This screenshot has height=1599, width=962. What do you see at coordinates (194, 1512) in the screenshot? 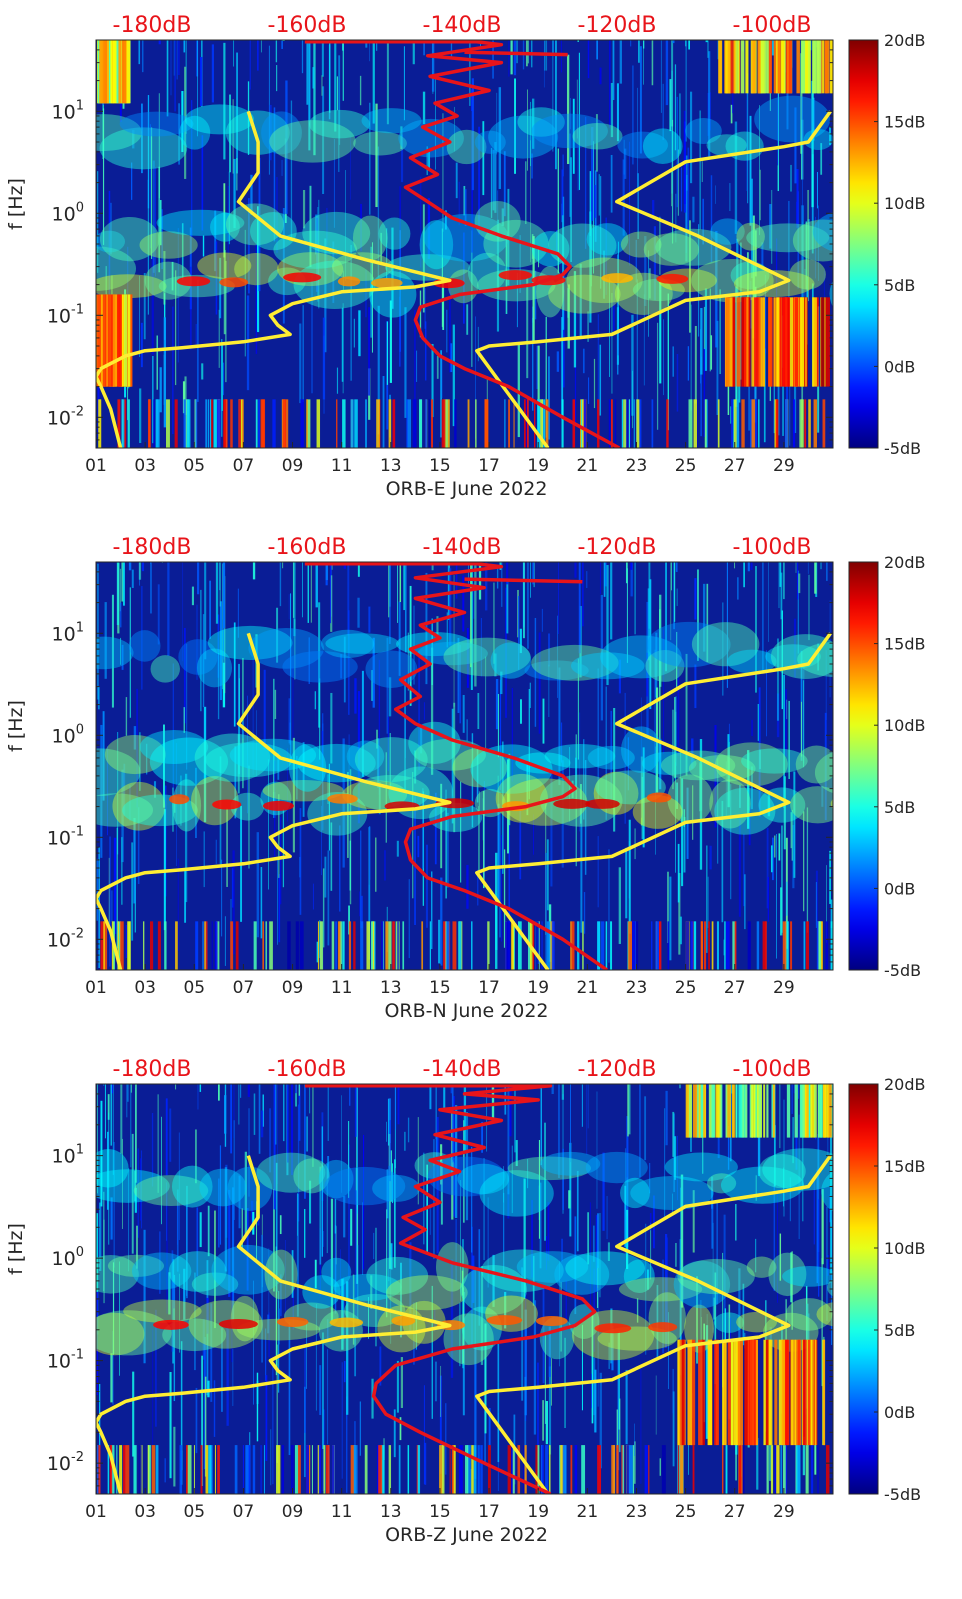
I see `x-tick-label: 05` at bounding box center [194, 1512].